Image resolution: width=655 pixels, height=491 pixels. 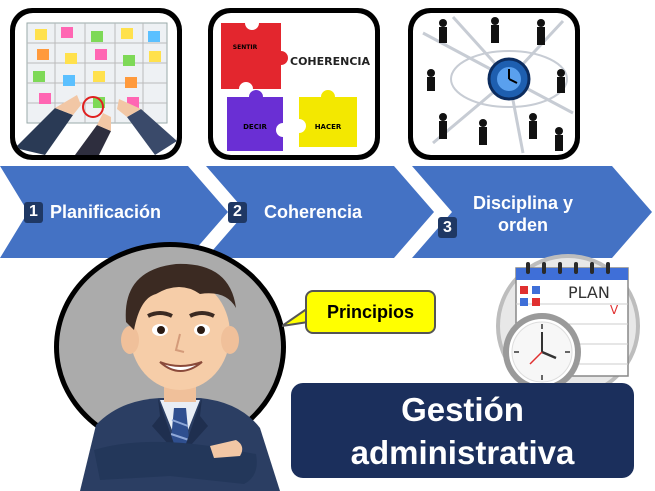 I want to click on step-number-2: 2, so click(x=237, y=212).